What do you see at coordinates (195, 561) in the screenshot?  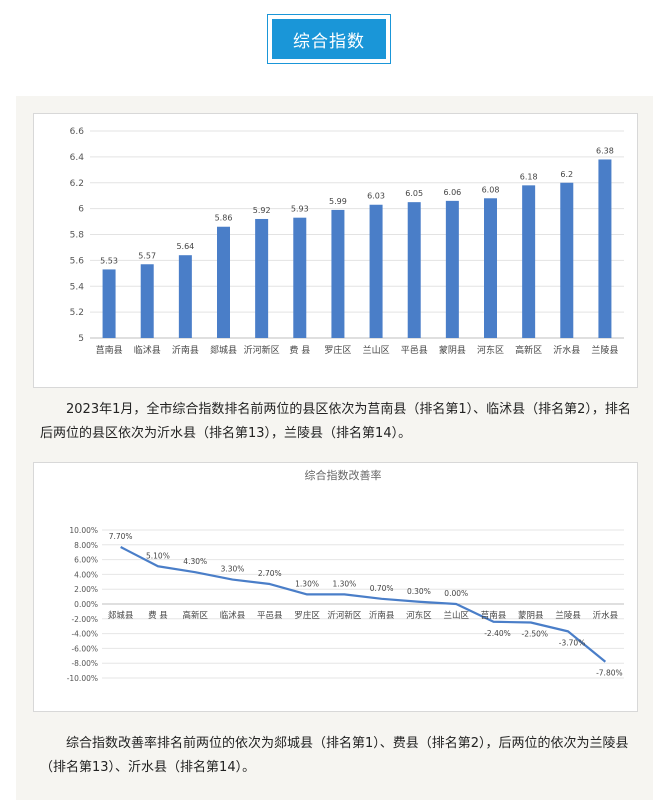 I see `data-label: 4.30%` at bounding box center [195, 561].